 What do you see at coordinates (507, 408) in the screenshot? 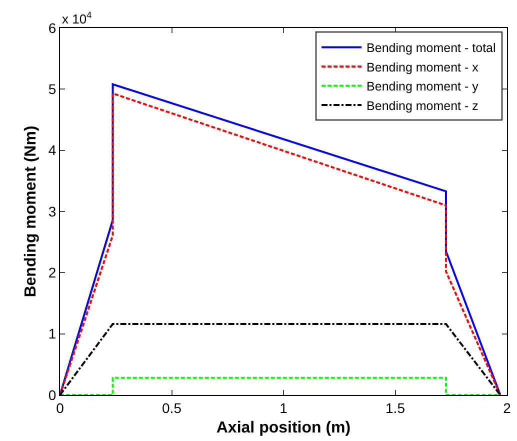
I see `x-tick-label: 2` at bounding box center [507, 408].